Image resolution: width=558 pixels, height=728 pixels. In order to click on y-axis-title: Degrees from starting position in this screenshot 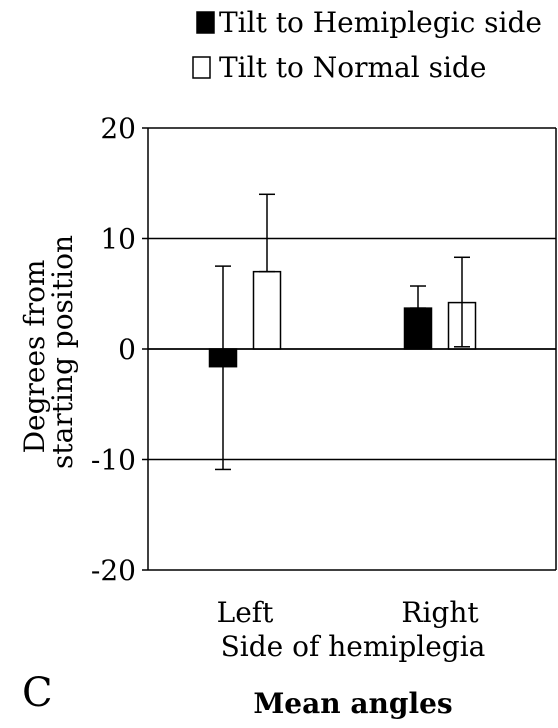, I will do `click(48, 352)`.